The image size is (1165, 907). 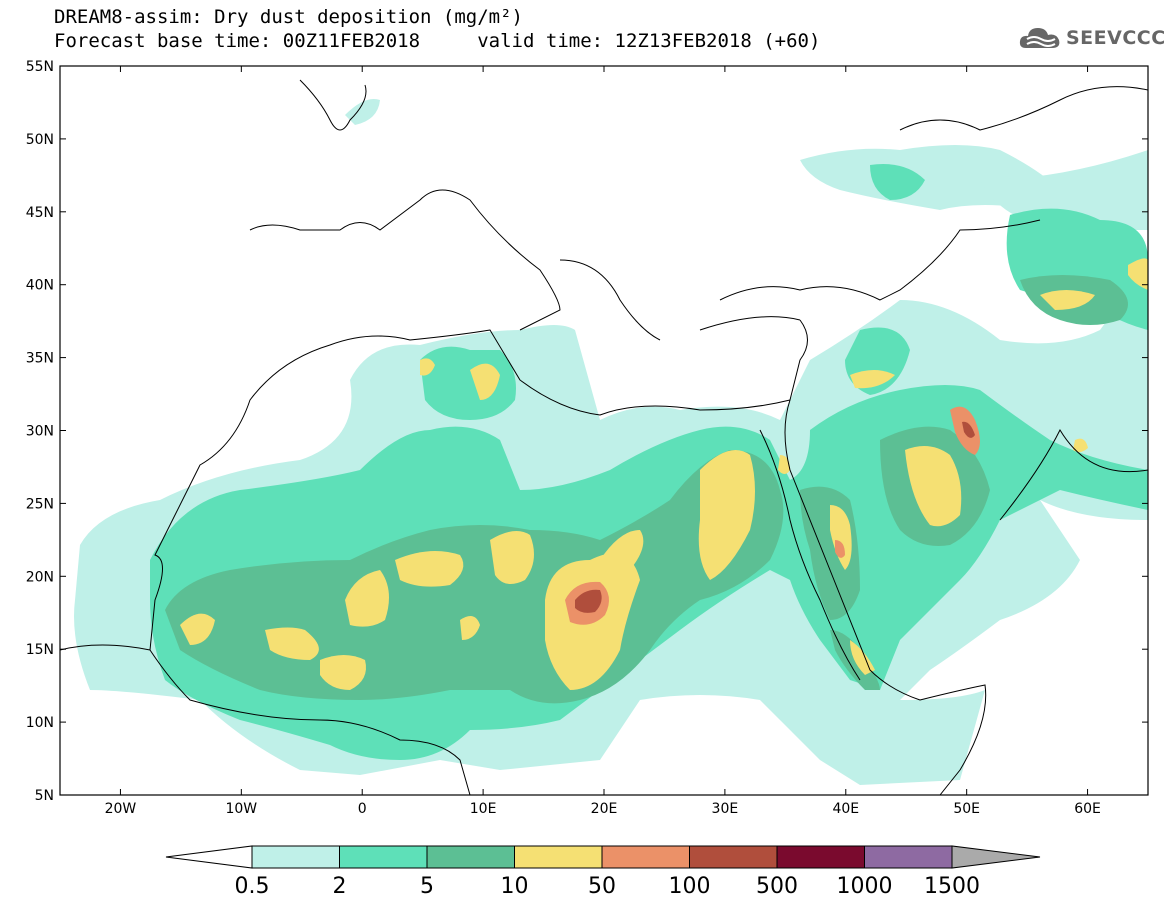 What do you see at coordinates (241, 809) in the screenshot?
I see `lon-label: 10W` at bounding box center [241, 809].